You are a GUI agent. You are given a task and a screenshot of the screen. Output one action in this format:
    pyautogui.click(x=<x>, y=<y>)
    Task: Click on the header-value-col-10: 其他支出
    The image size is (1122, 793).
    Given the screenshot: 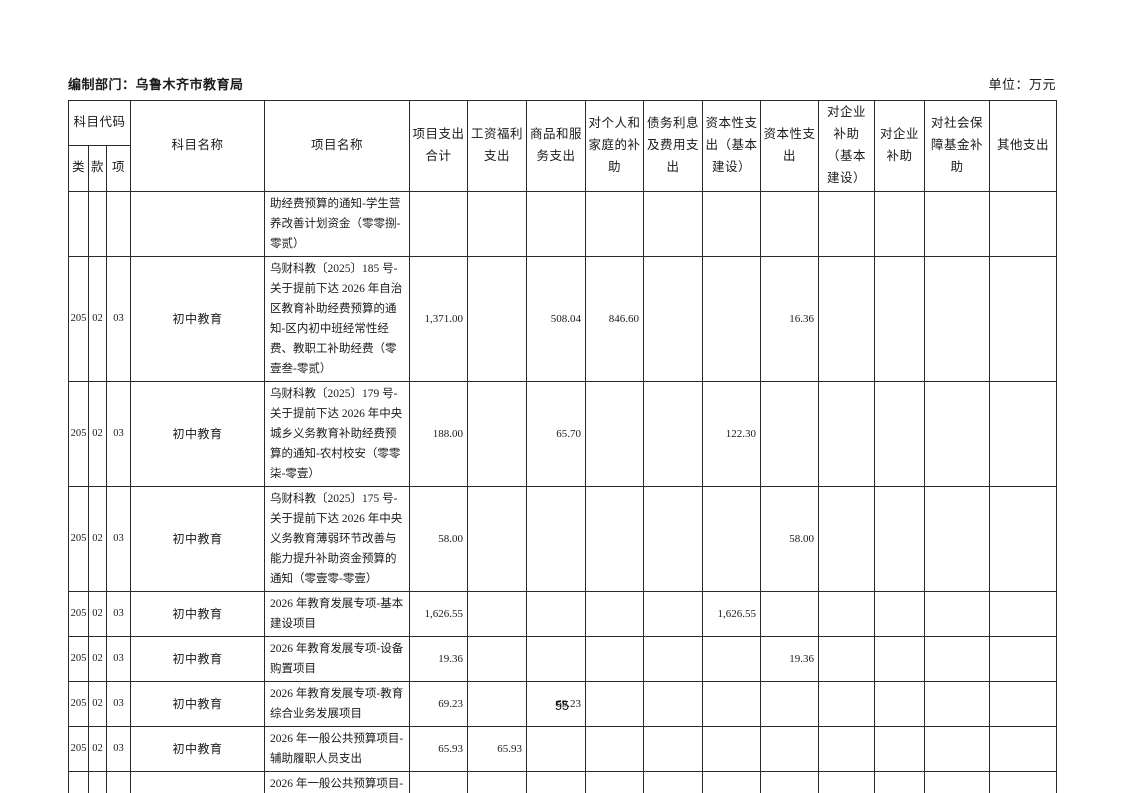 What is the action you would take?
    pyautogui.click(x=1023, y=146)
    